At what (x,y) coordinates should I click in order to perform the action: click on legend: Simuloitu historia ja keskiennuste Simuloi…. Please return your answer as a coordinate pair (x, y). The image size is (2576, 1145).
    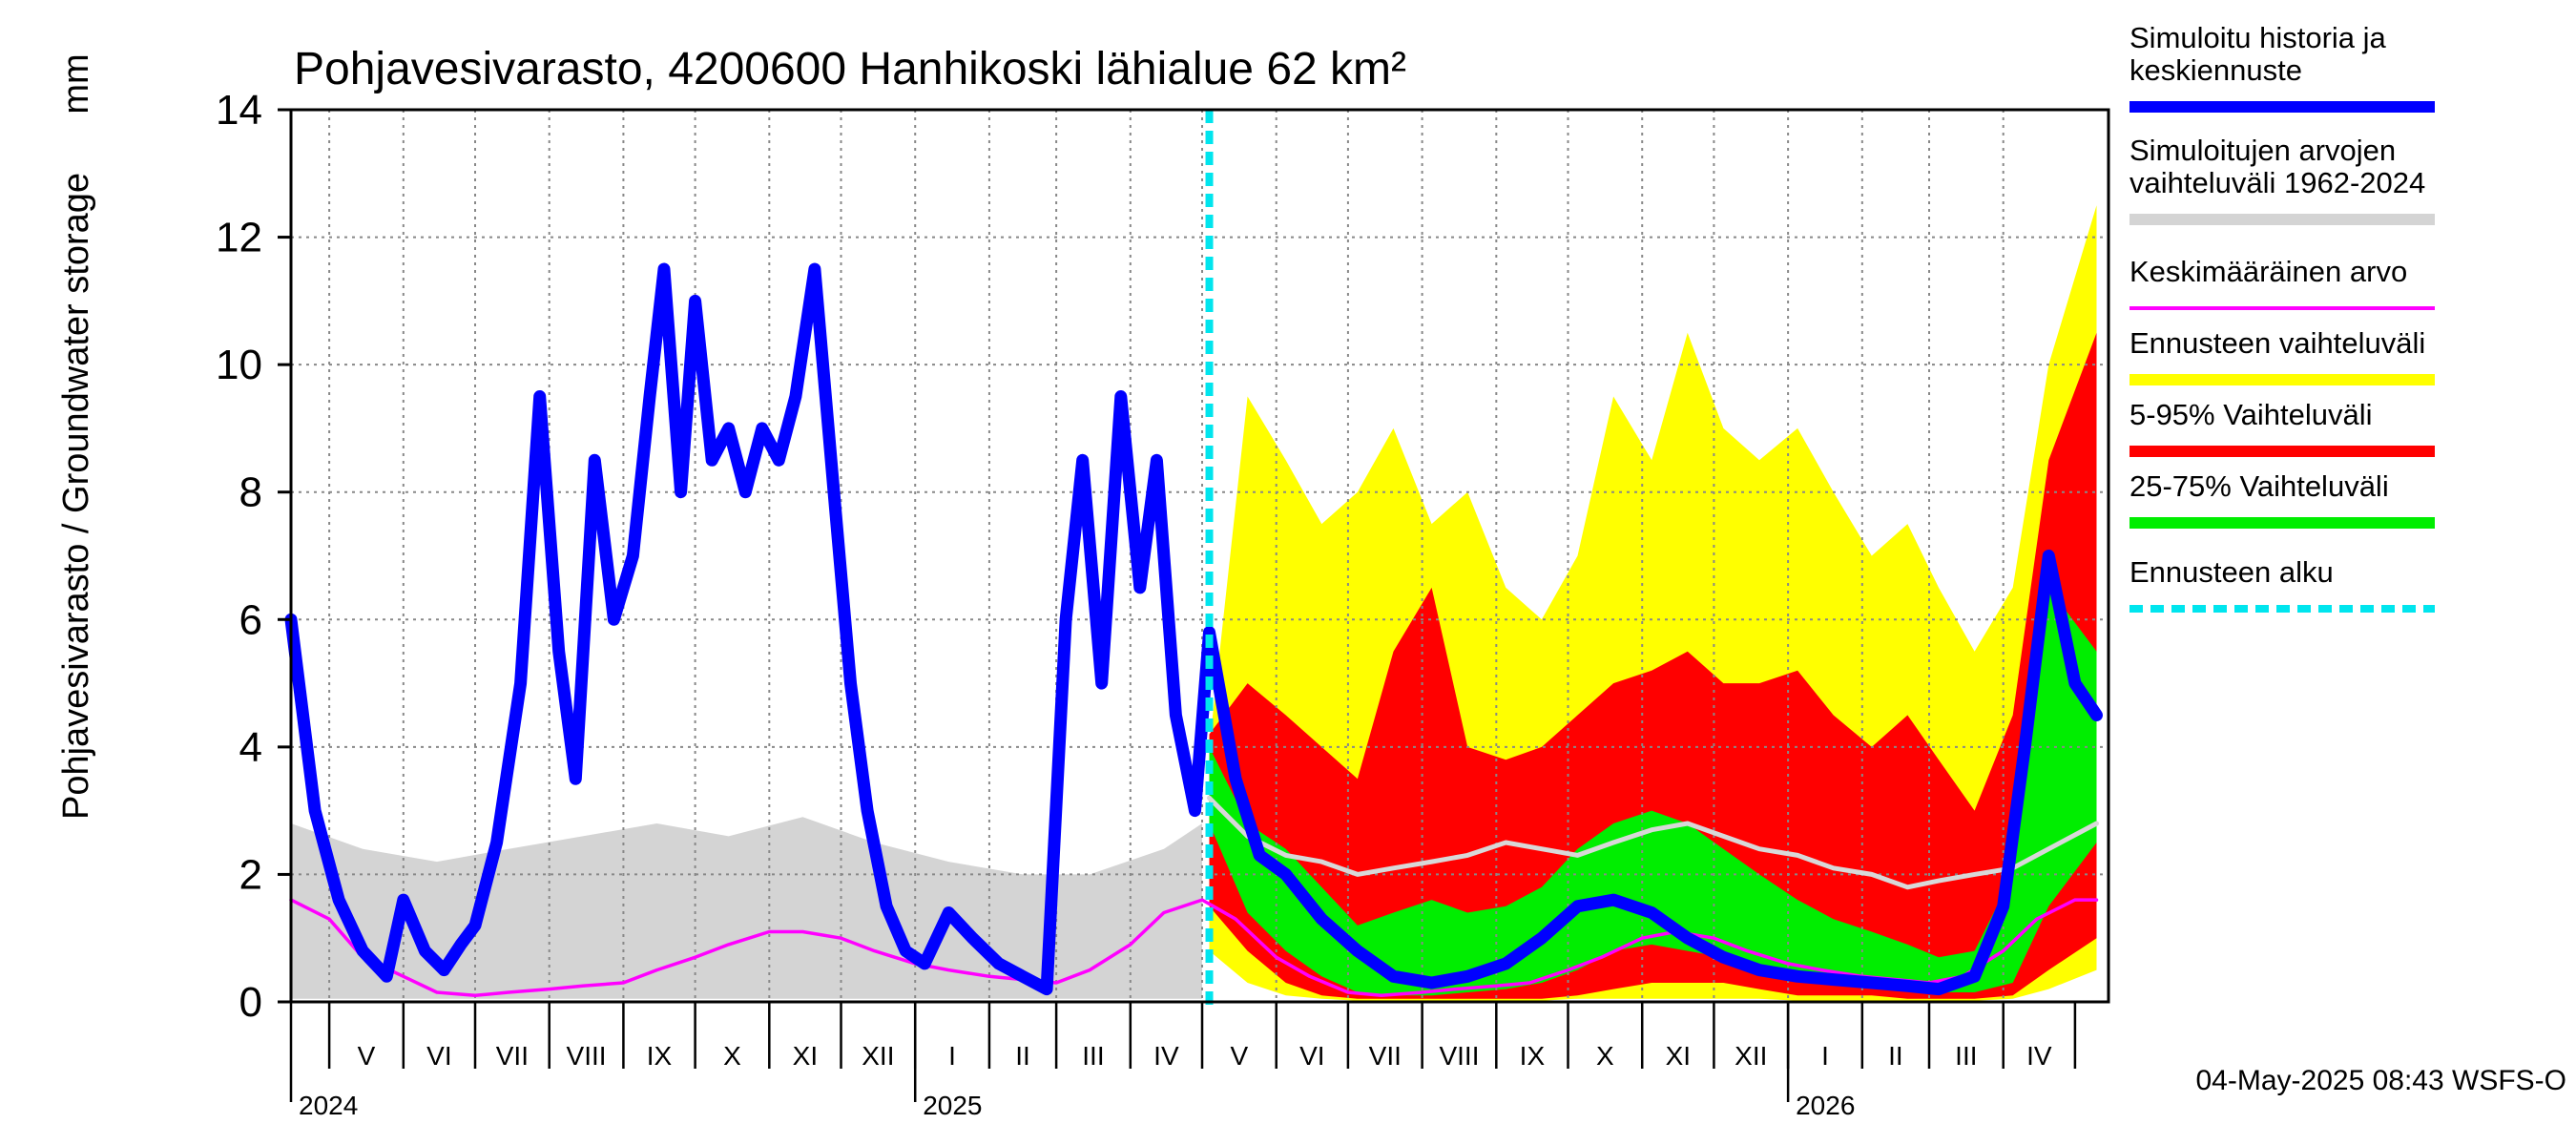
    Looking at the image, I should click on (2282, 317).